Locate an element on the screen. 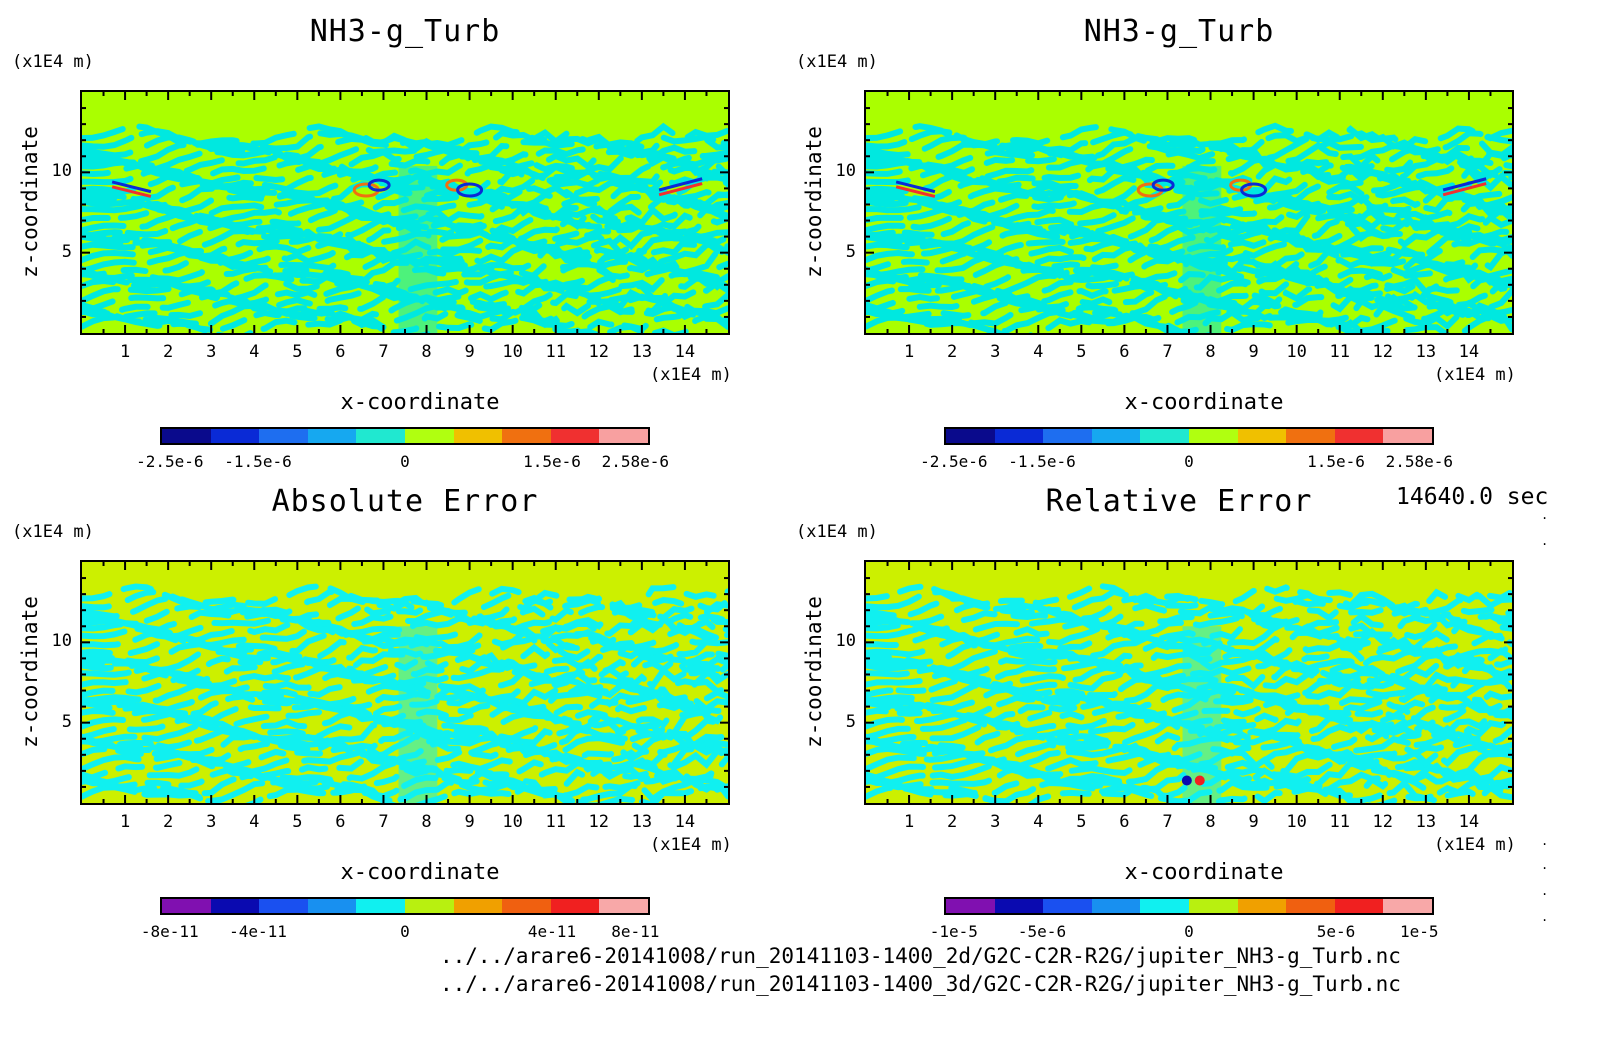 This screenshot has width=1604, height=1054. colorbar-label: 1e-5 is located at coordinates (1419, 931).